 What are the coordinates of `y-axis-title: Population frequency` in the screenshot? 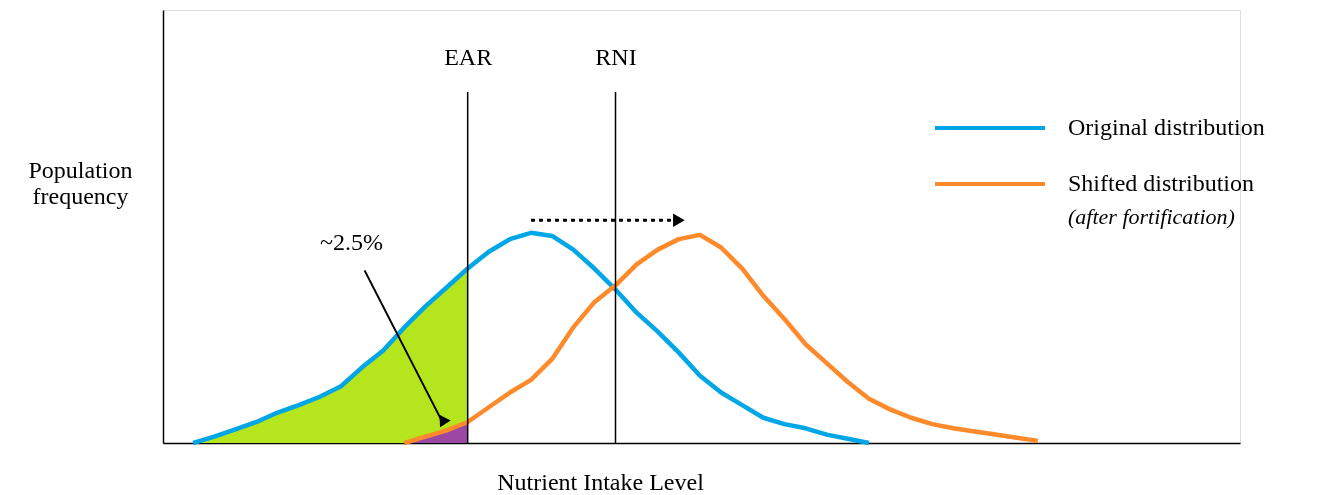 It's located at (80, 182).